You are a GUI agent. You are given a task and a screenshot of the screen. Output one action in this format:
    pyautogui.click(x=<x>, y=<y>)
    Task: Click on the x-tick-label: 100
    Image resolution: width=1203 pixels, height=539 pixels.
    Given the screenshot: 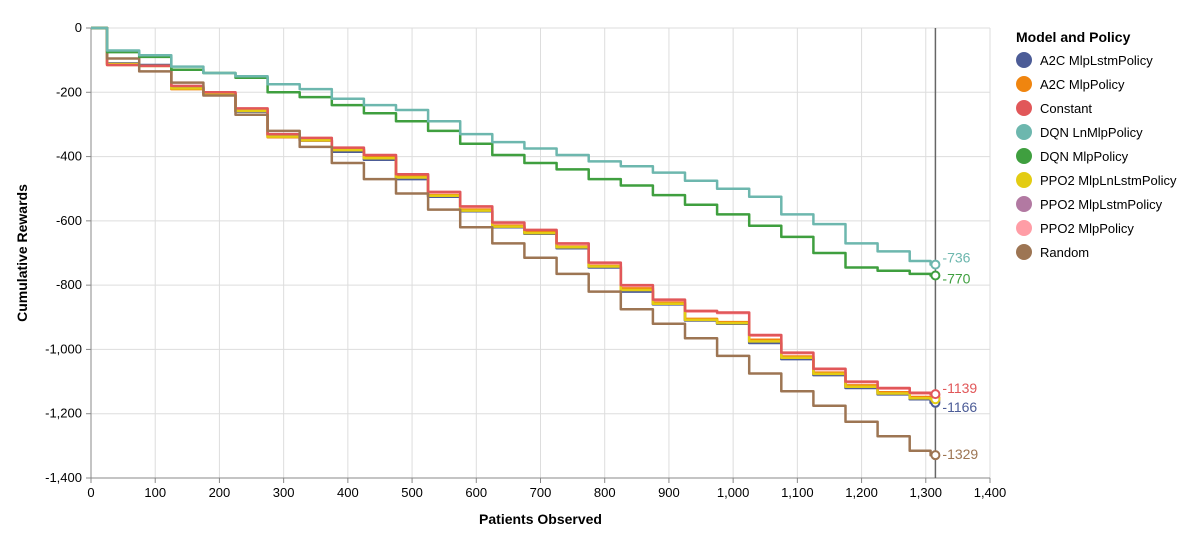 What is the action you would take?
    pyautogui.click(x=155, y=492)
    